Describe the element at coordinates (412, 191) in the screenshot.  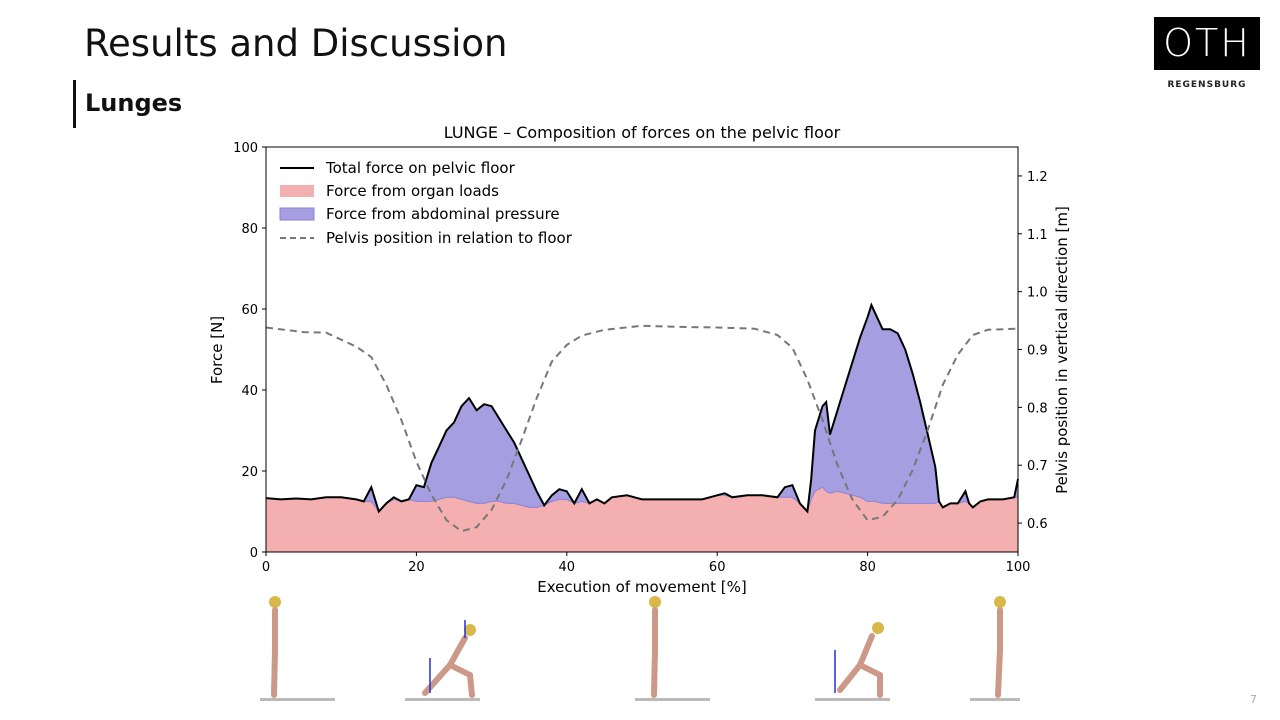
I see `legend-label: Force from organ loads` at that location.